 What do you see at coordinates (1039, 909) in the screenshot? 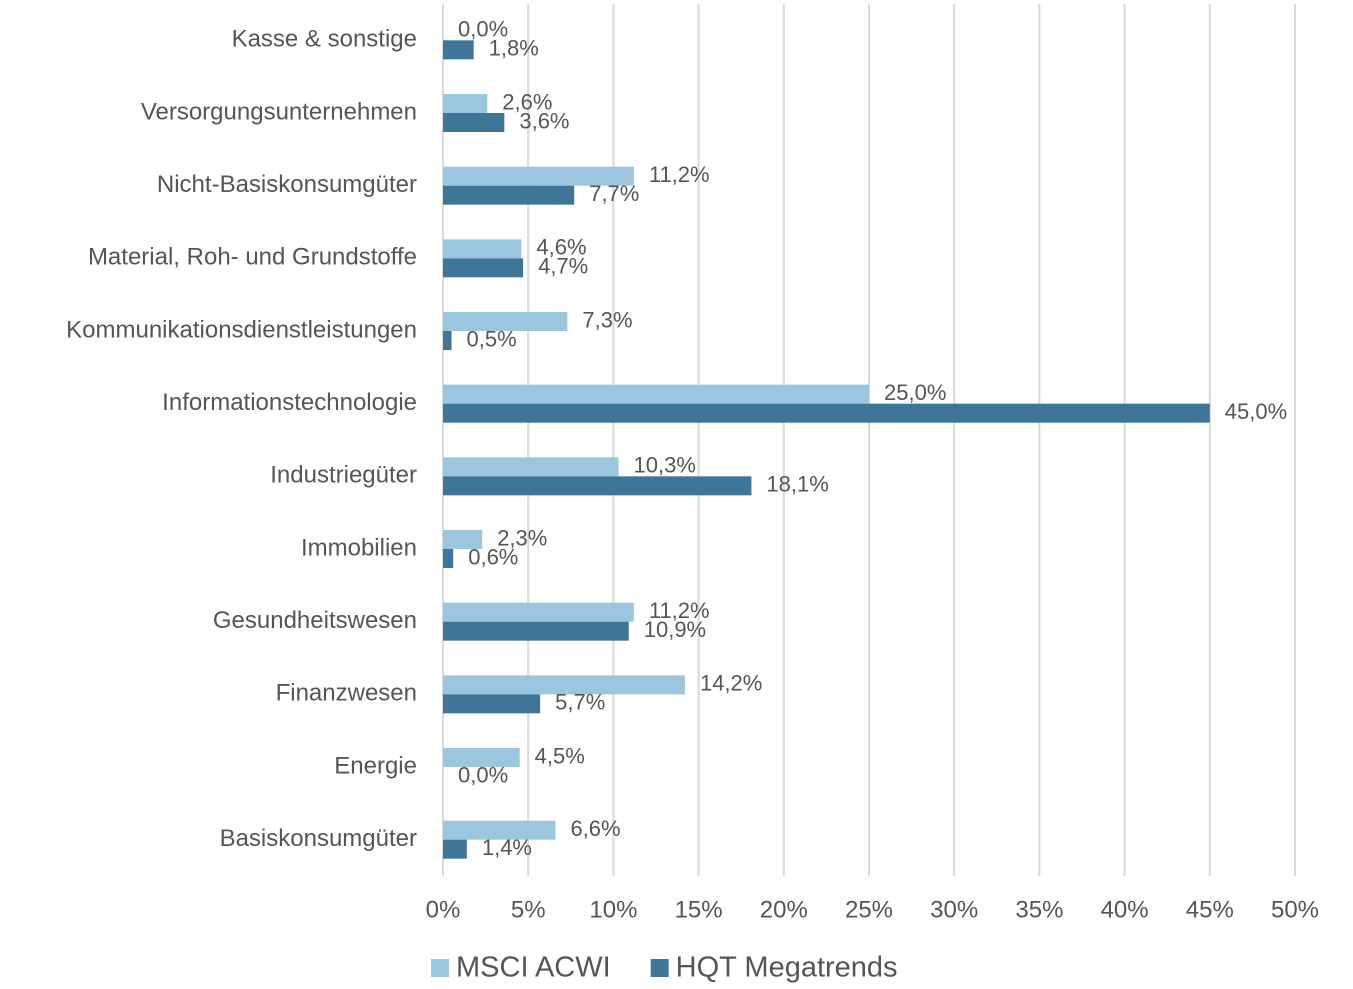
I see `x-tick-label: 35%` at bounding box center [1039, 909].